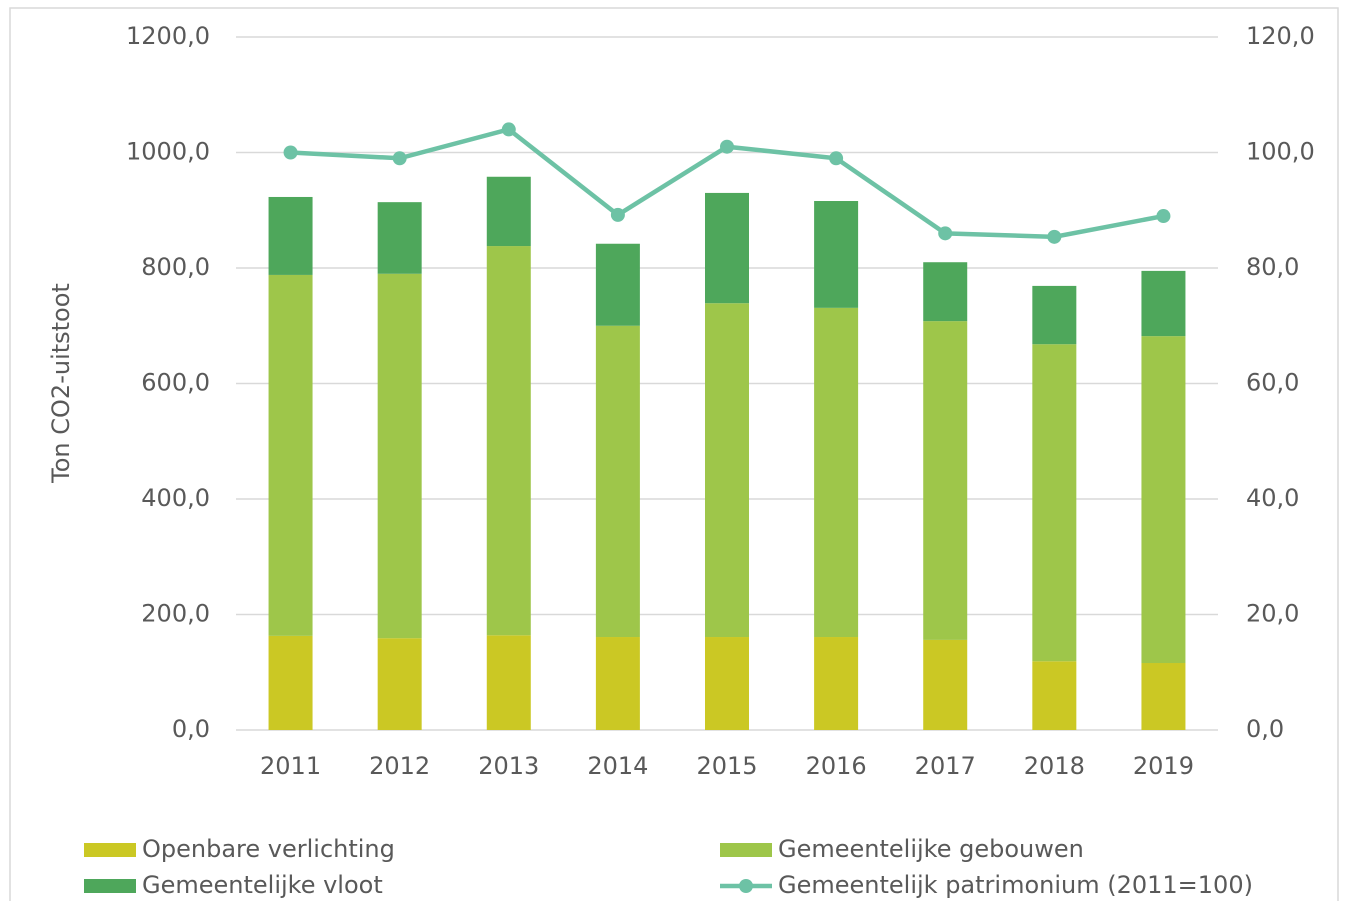  I want to click on x-tick-label: 2012, so click(399, 766).